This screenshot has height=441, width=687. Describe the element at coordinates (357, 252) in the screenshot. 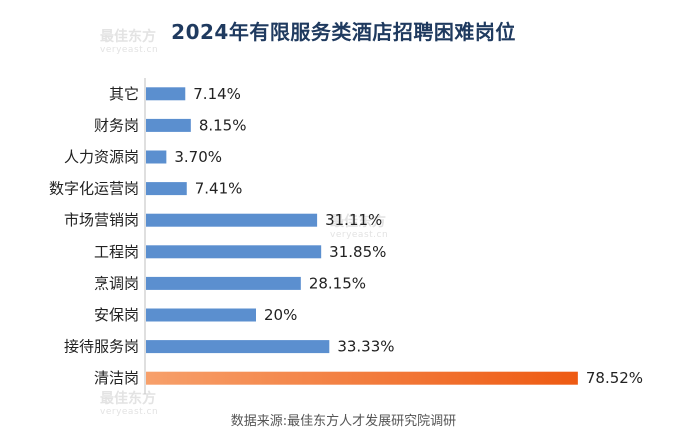

I see `value-label: 31.85%` at that location.